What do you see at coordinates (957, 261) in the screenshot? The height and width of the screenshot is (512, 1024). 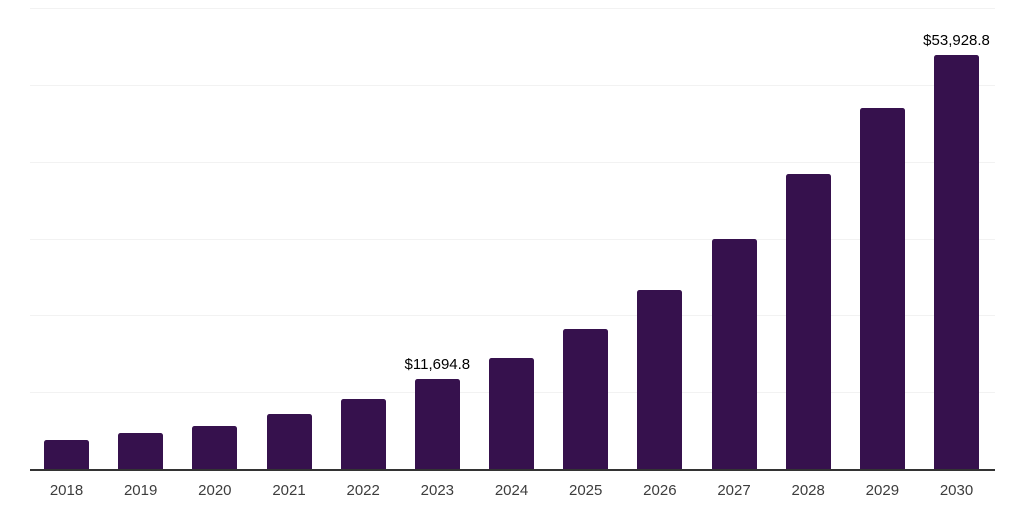 I see `bar-2030` at bounding box center [957, 261].